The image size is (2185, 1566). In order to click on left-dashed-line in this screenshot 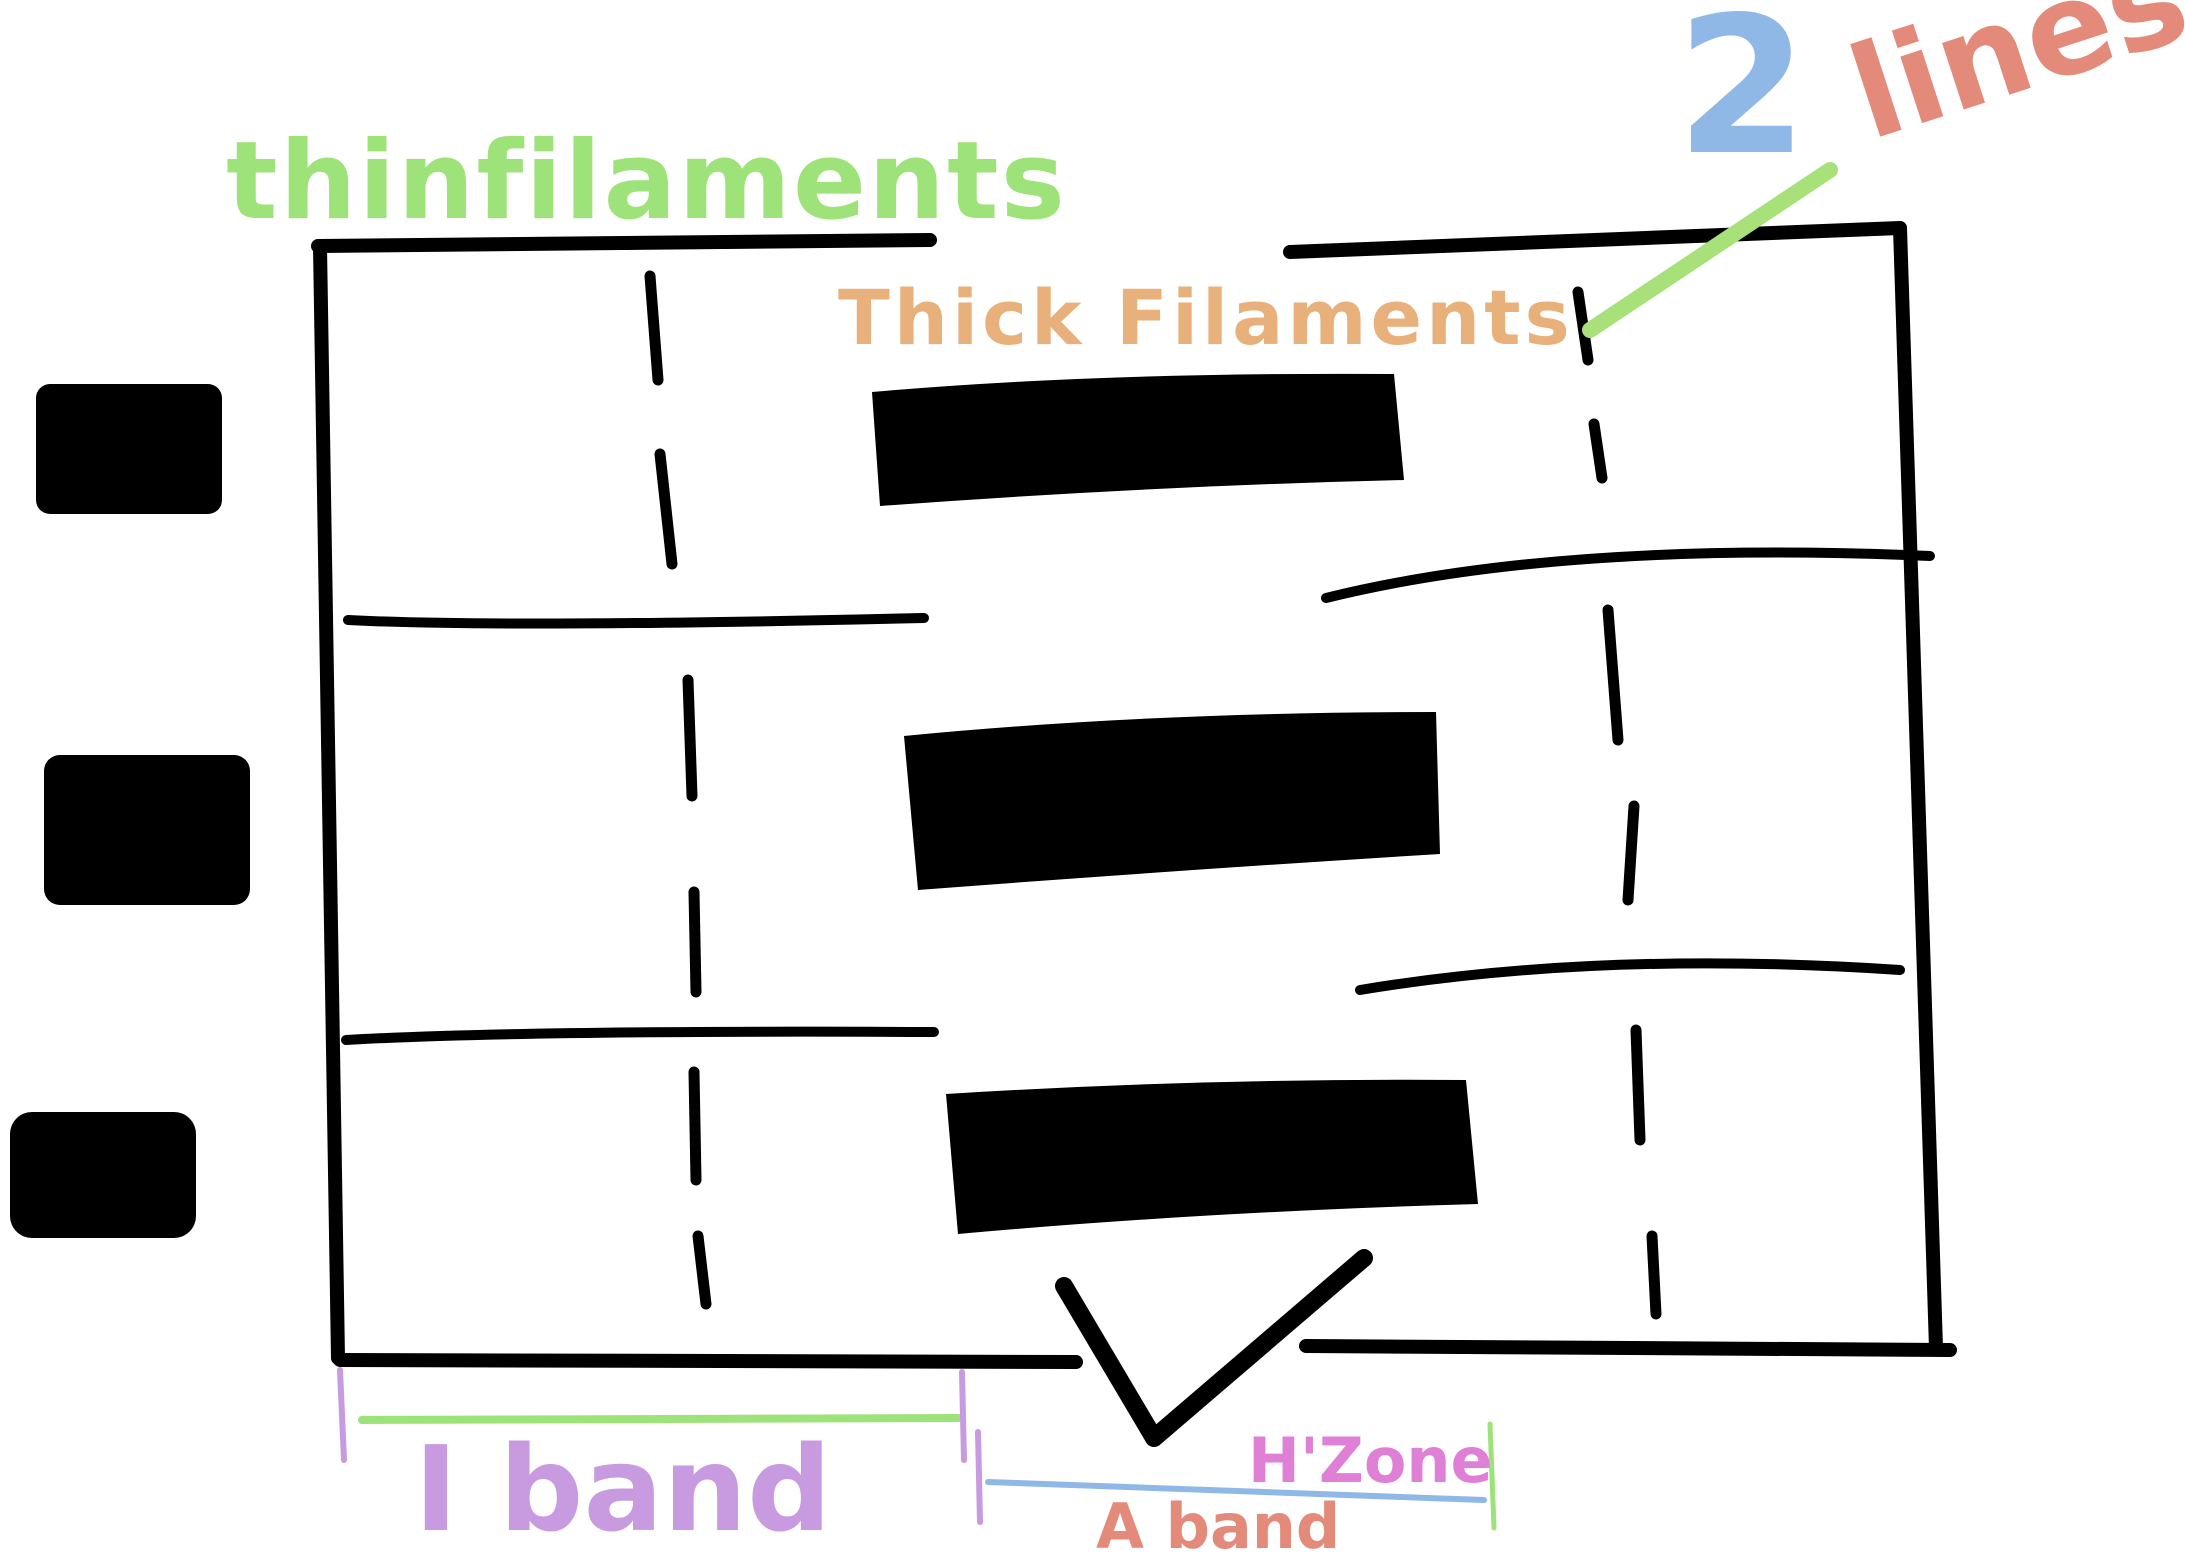, I will do `click(678, 790)`.